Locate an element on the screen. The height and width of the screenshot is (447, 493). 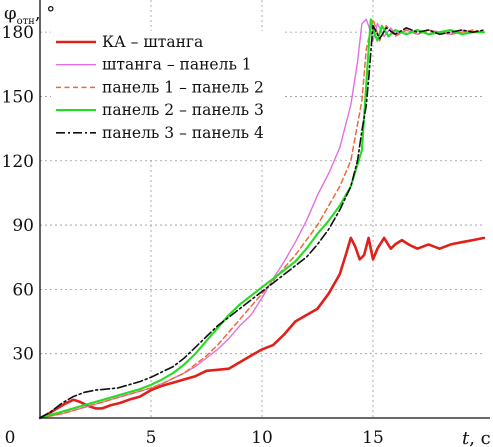
x-tick-label: 0 is located at coordinates (10, 437).